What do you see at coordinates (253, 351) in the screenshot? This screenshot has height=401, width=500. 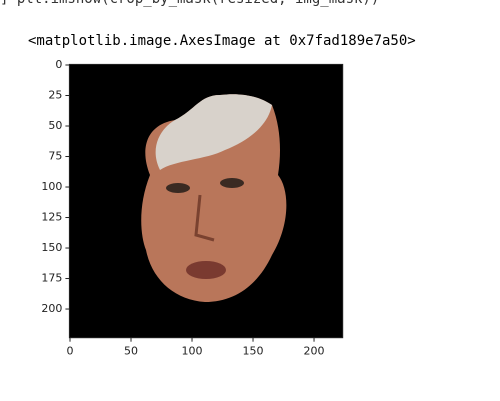 I see `x-tick-label: 150` at bounding box center [253, 351].